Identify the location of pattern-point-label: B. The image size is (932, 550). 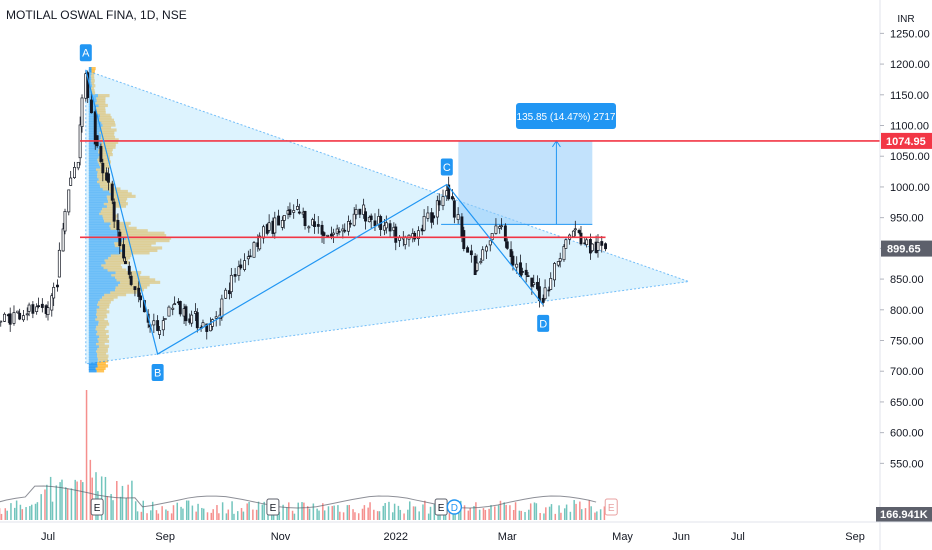
(157, 374).